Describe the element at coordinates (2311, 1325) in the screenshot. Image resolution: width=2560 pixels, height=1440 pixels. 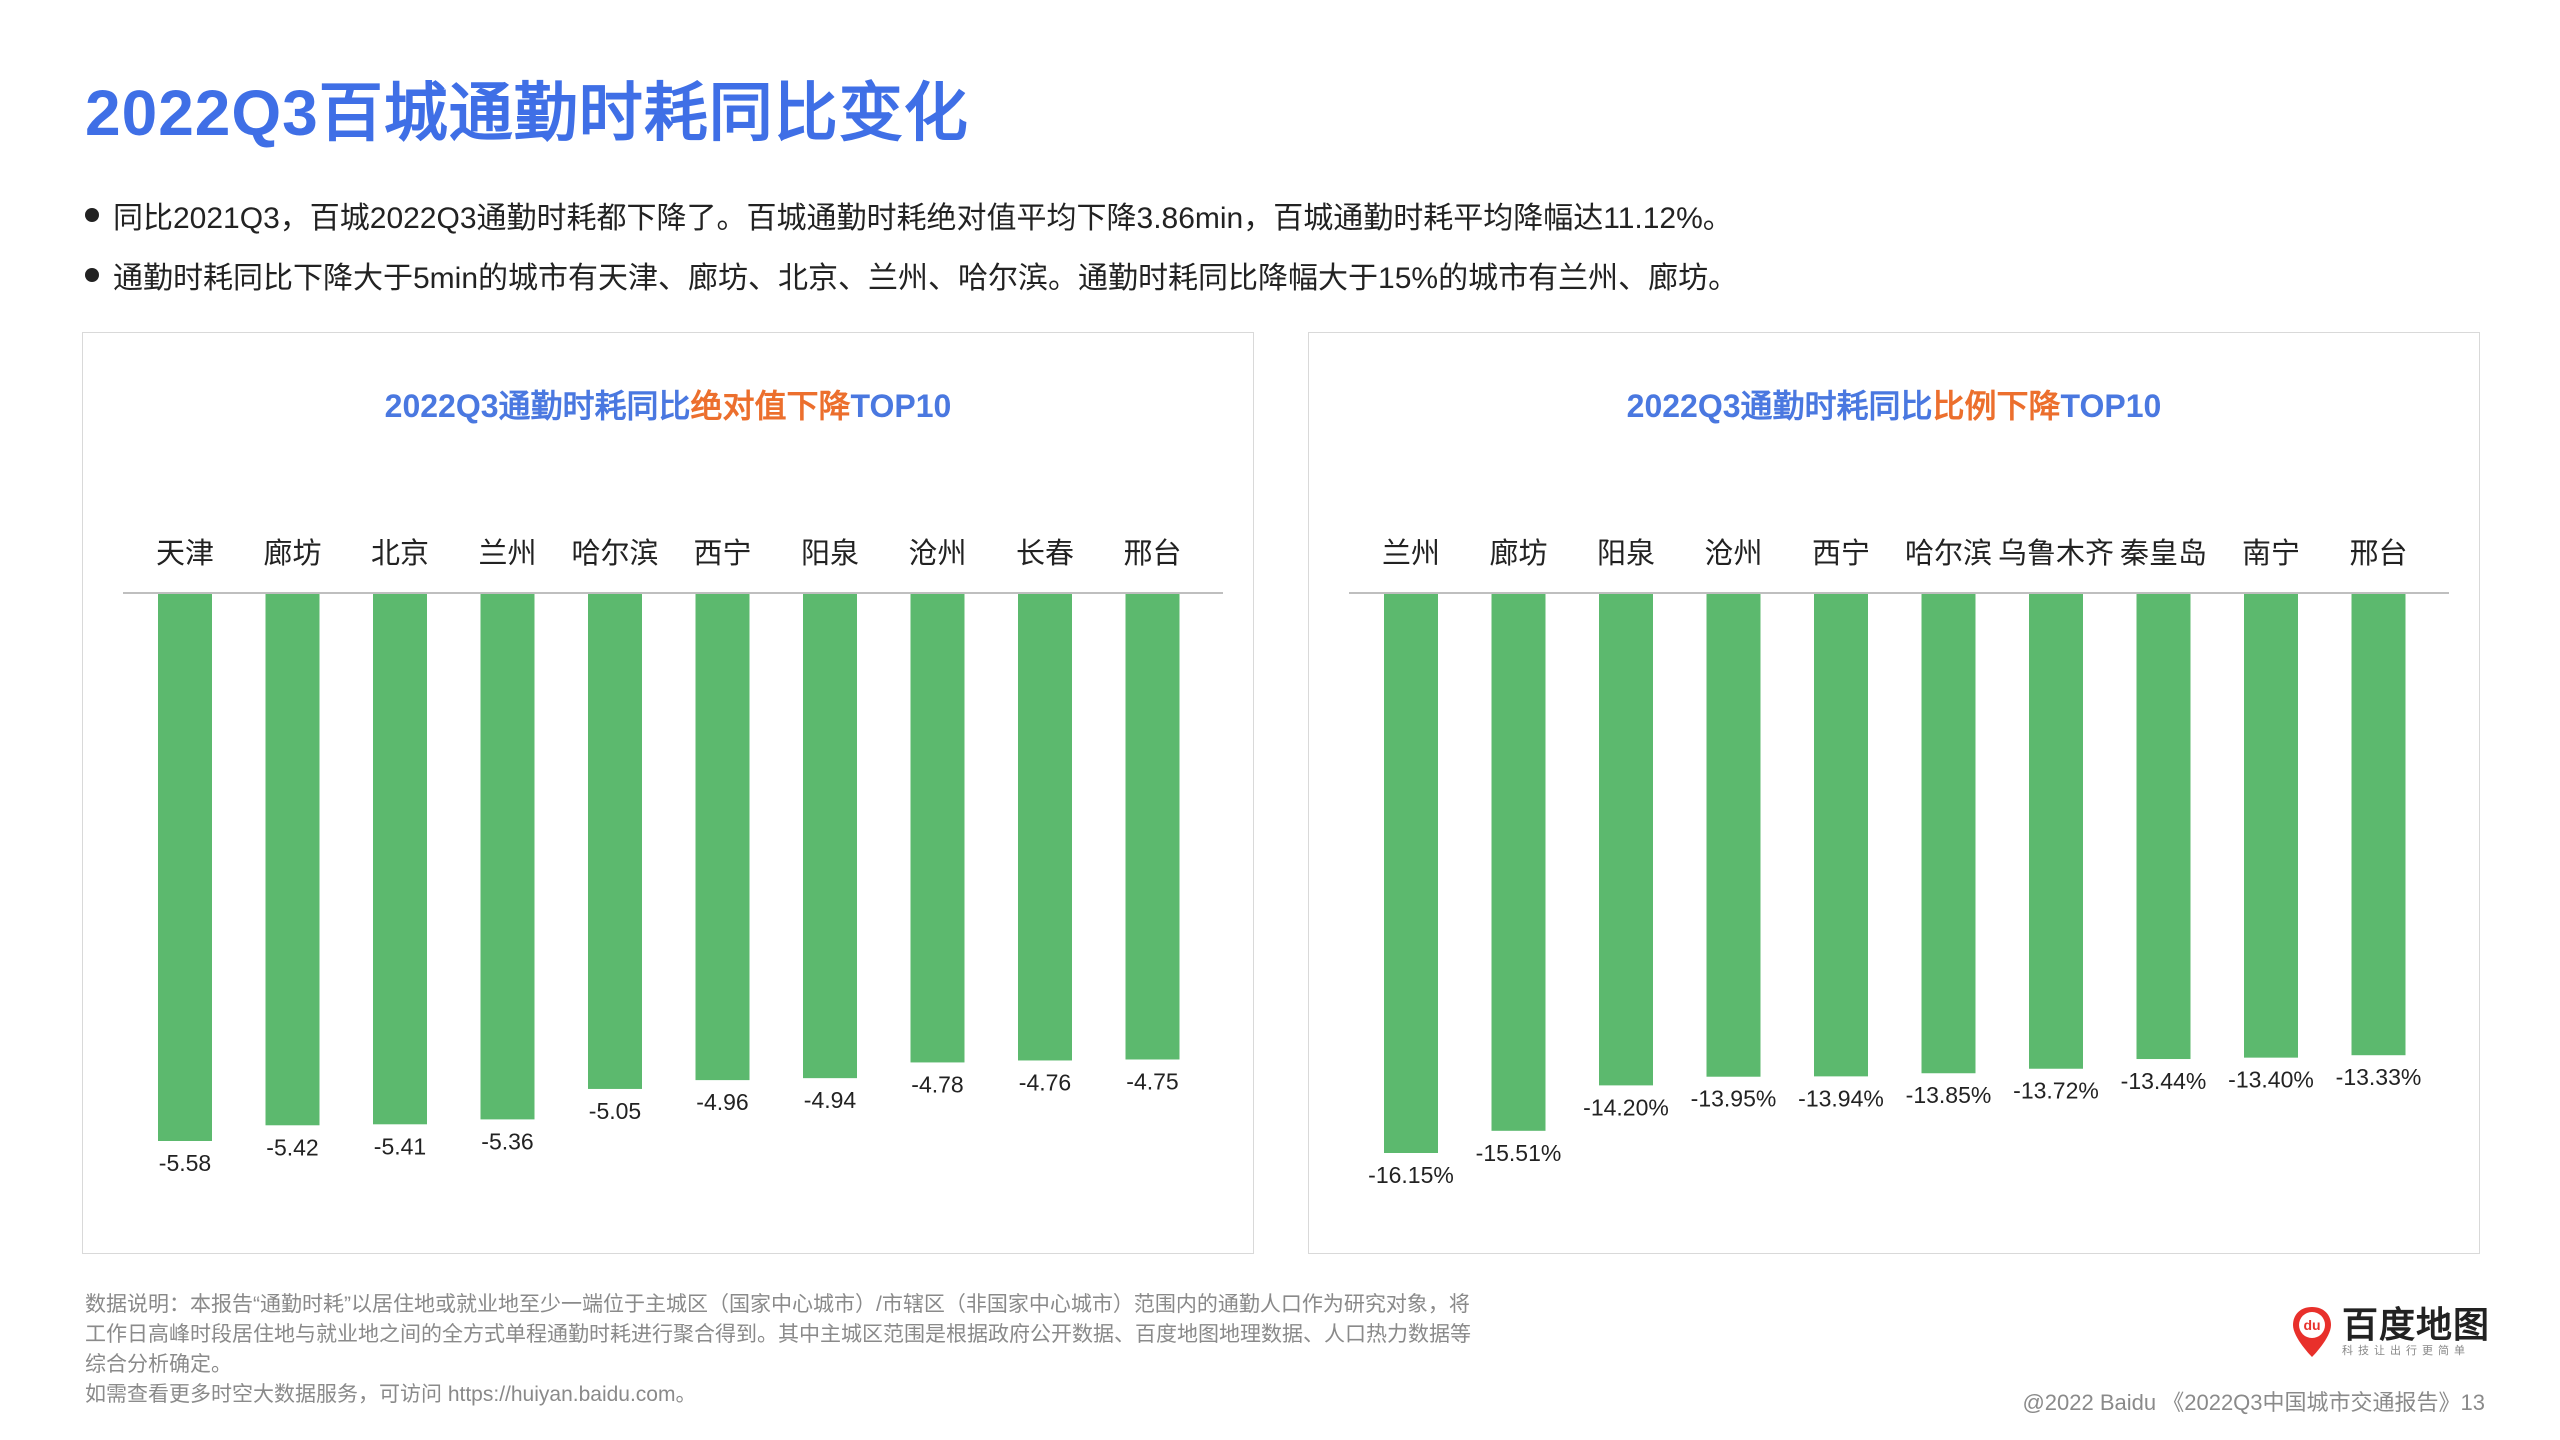
I see `logo-mark: du` at that location.